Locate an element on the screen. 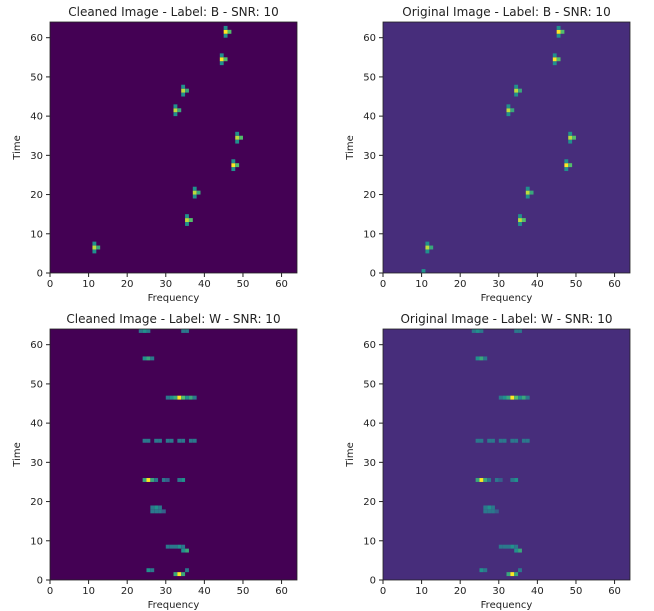  x-tick-label: 60 is located at coordinates (281, 591).